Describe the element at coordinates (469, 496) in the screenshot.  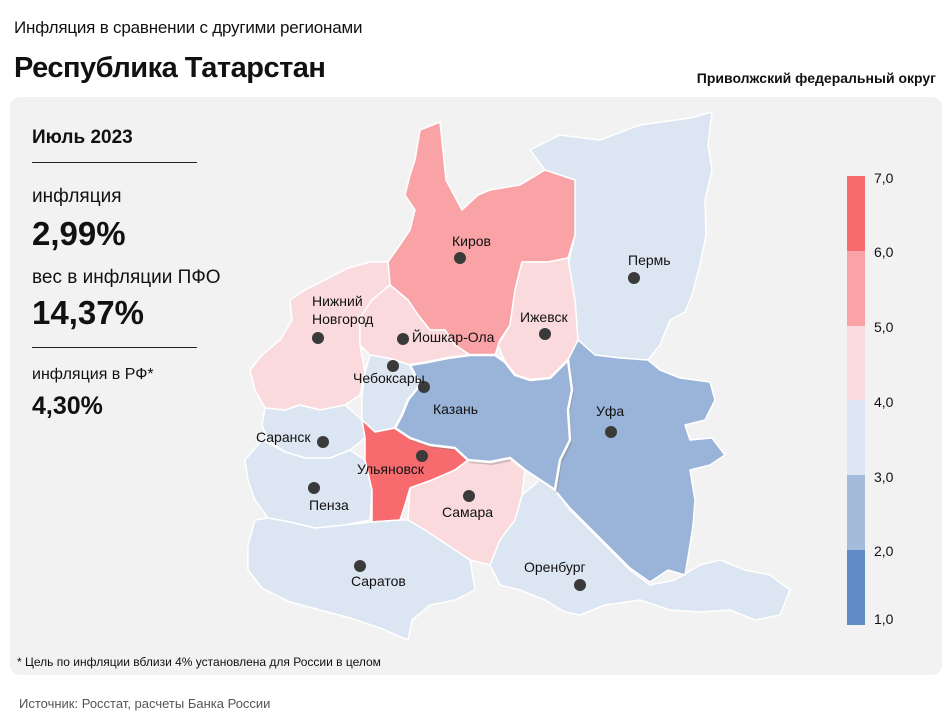
I see `city-dot-samara` at that location.